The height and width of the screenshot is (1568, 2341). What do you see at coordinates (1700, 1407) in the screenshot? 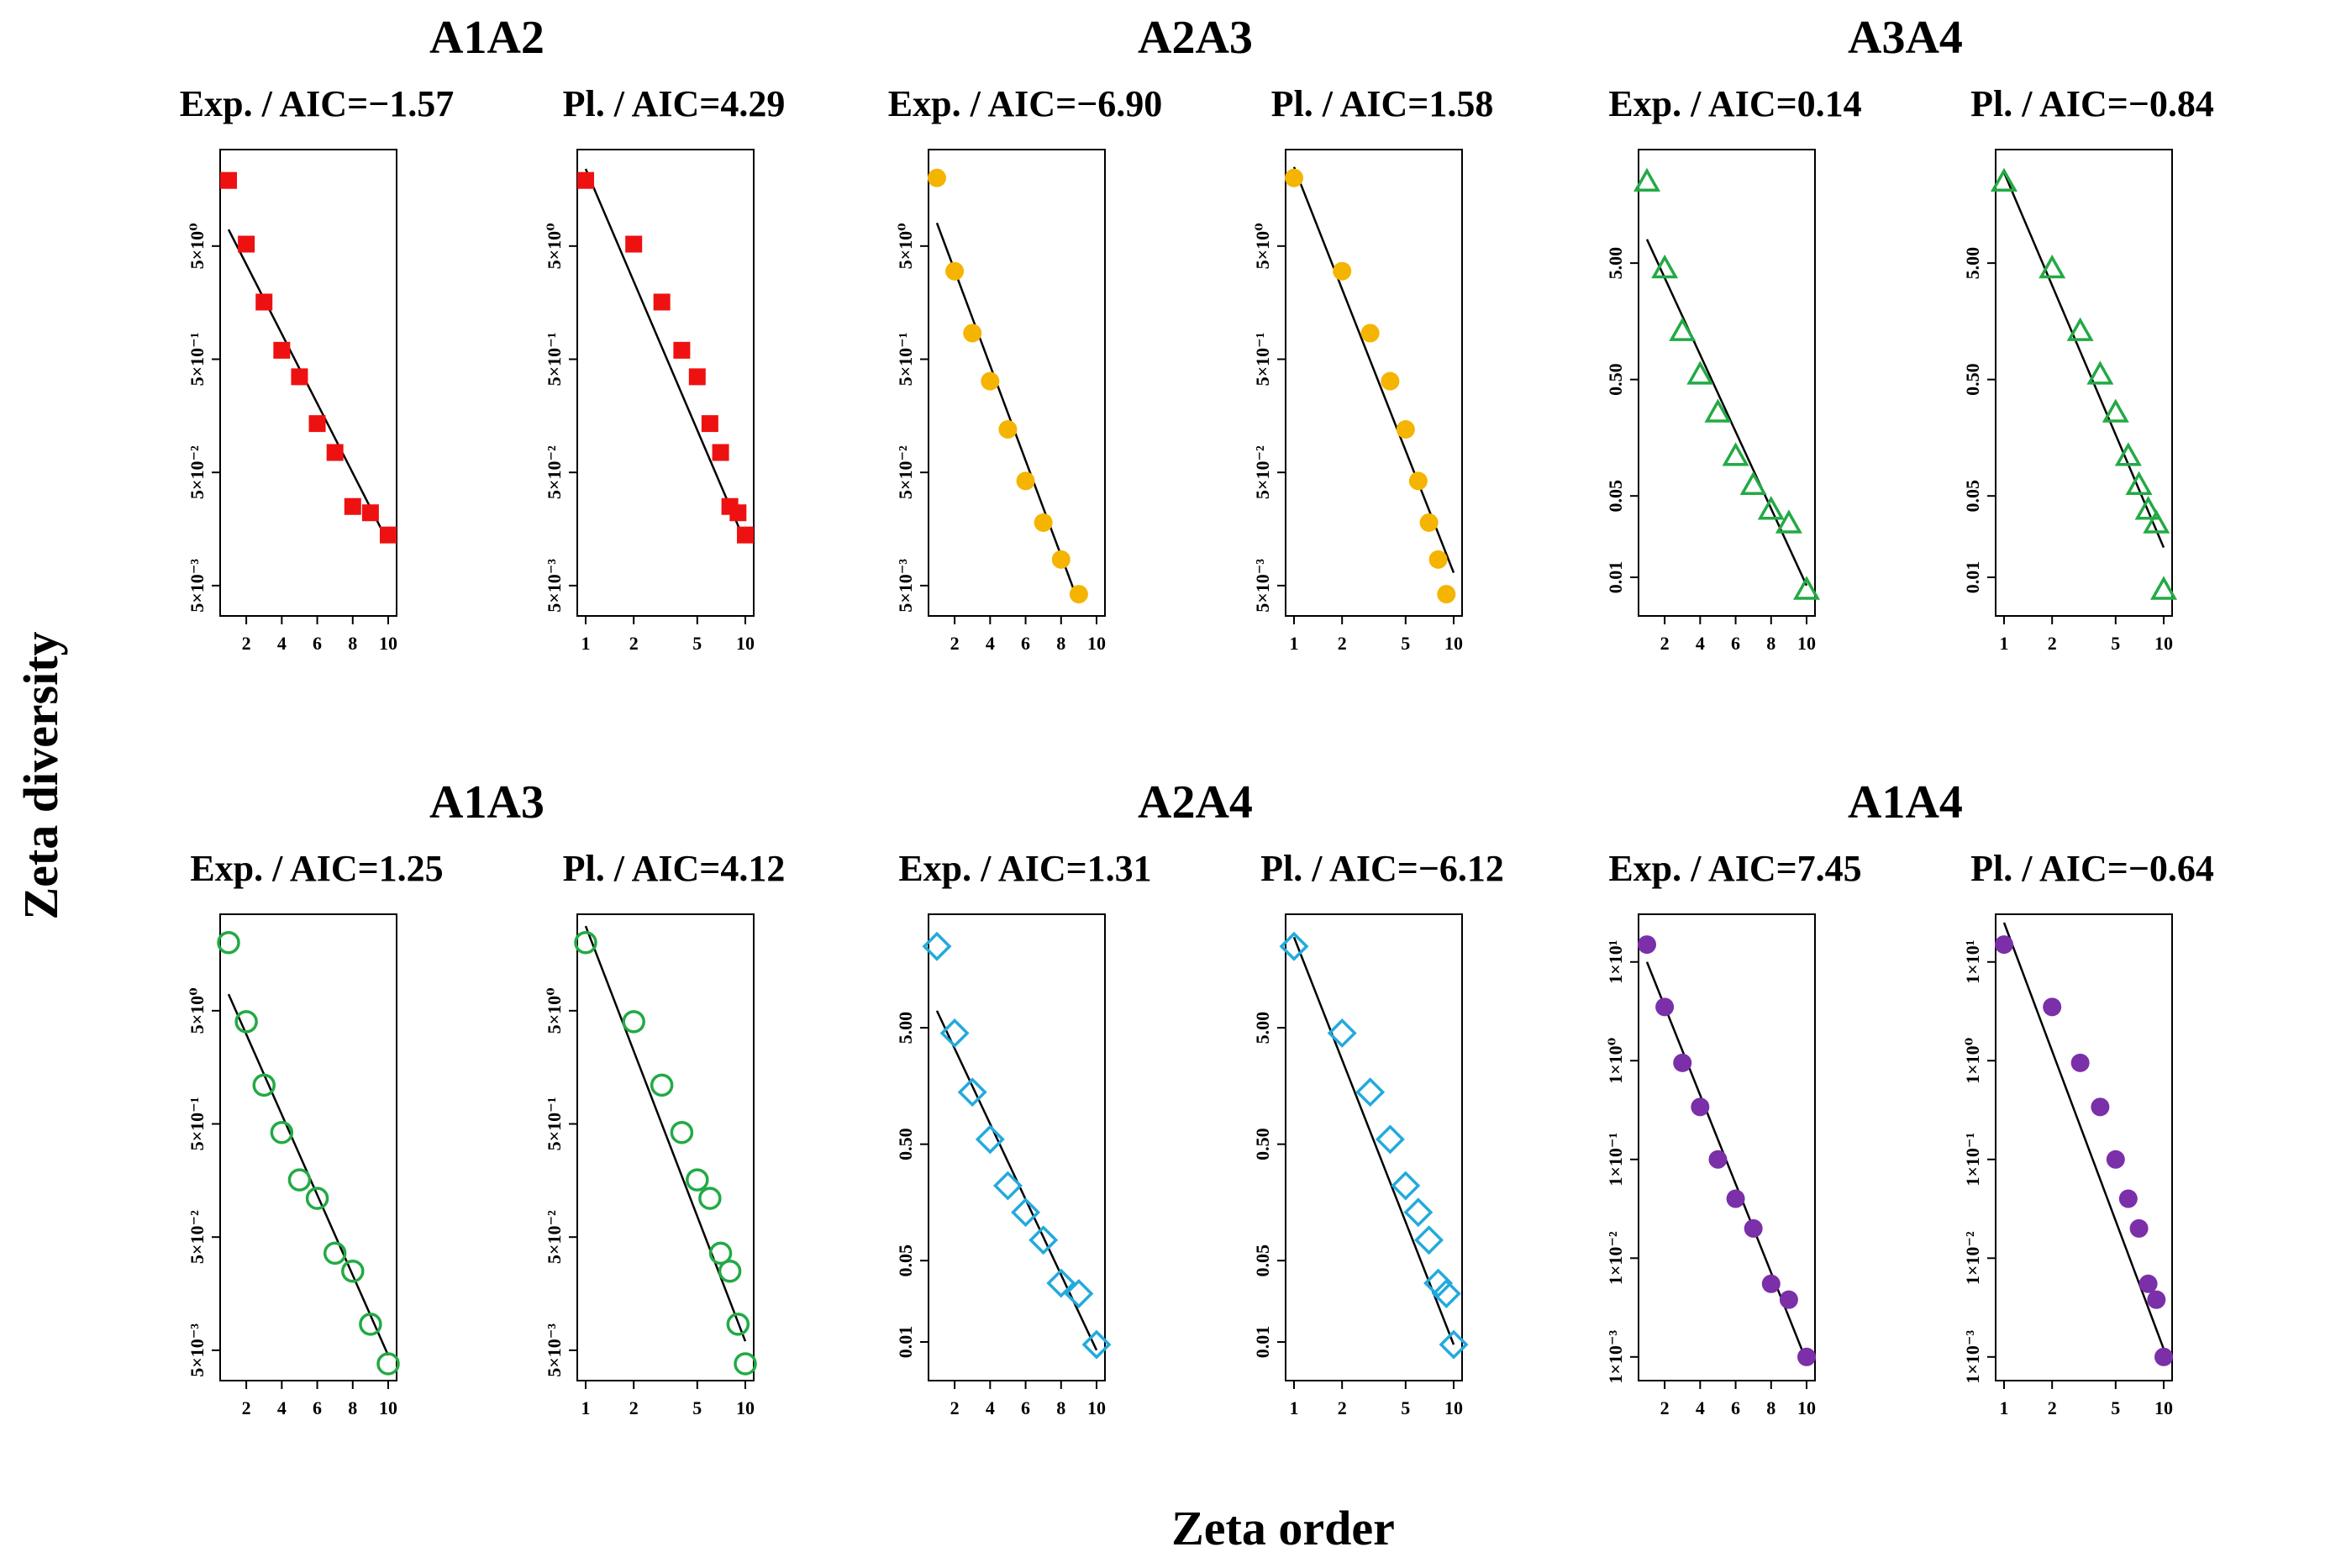
I see `x-tick-label: 4` at bounding box center [1700, 1407].